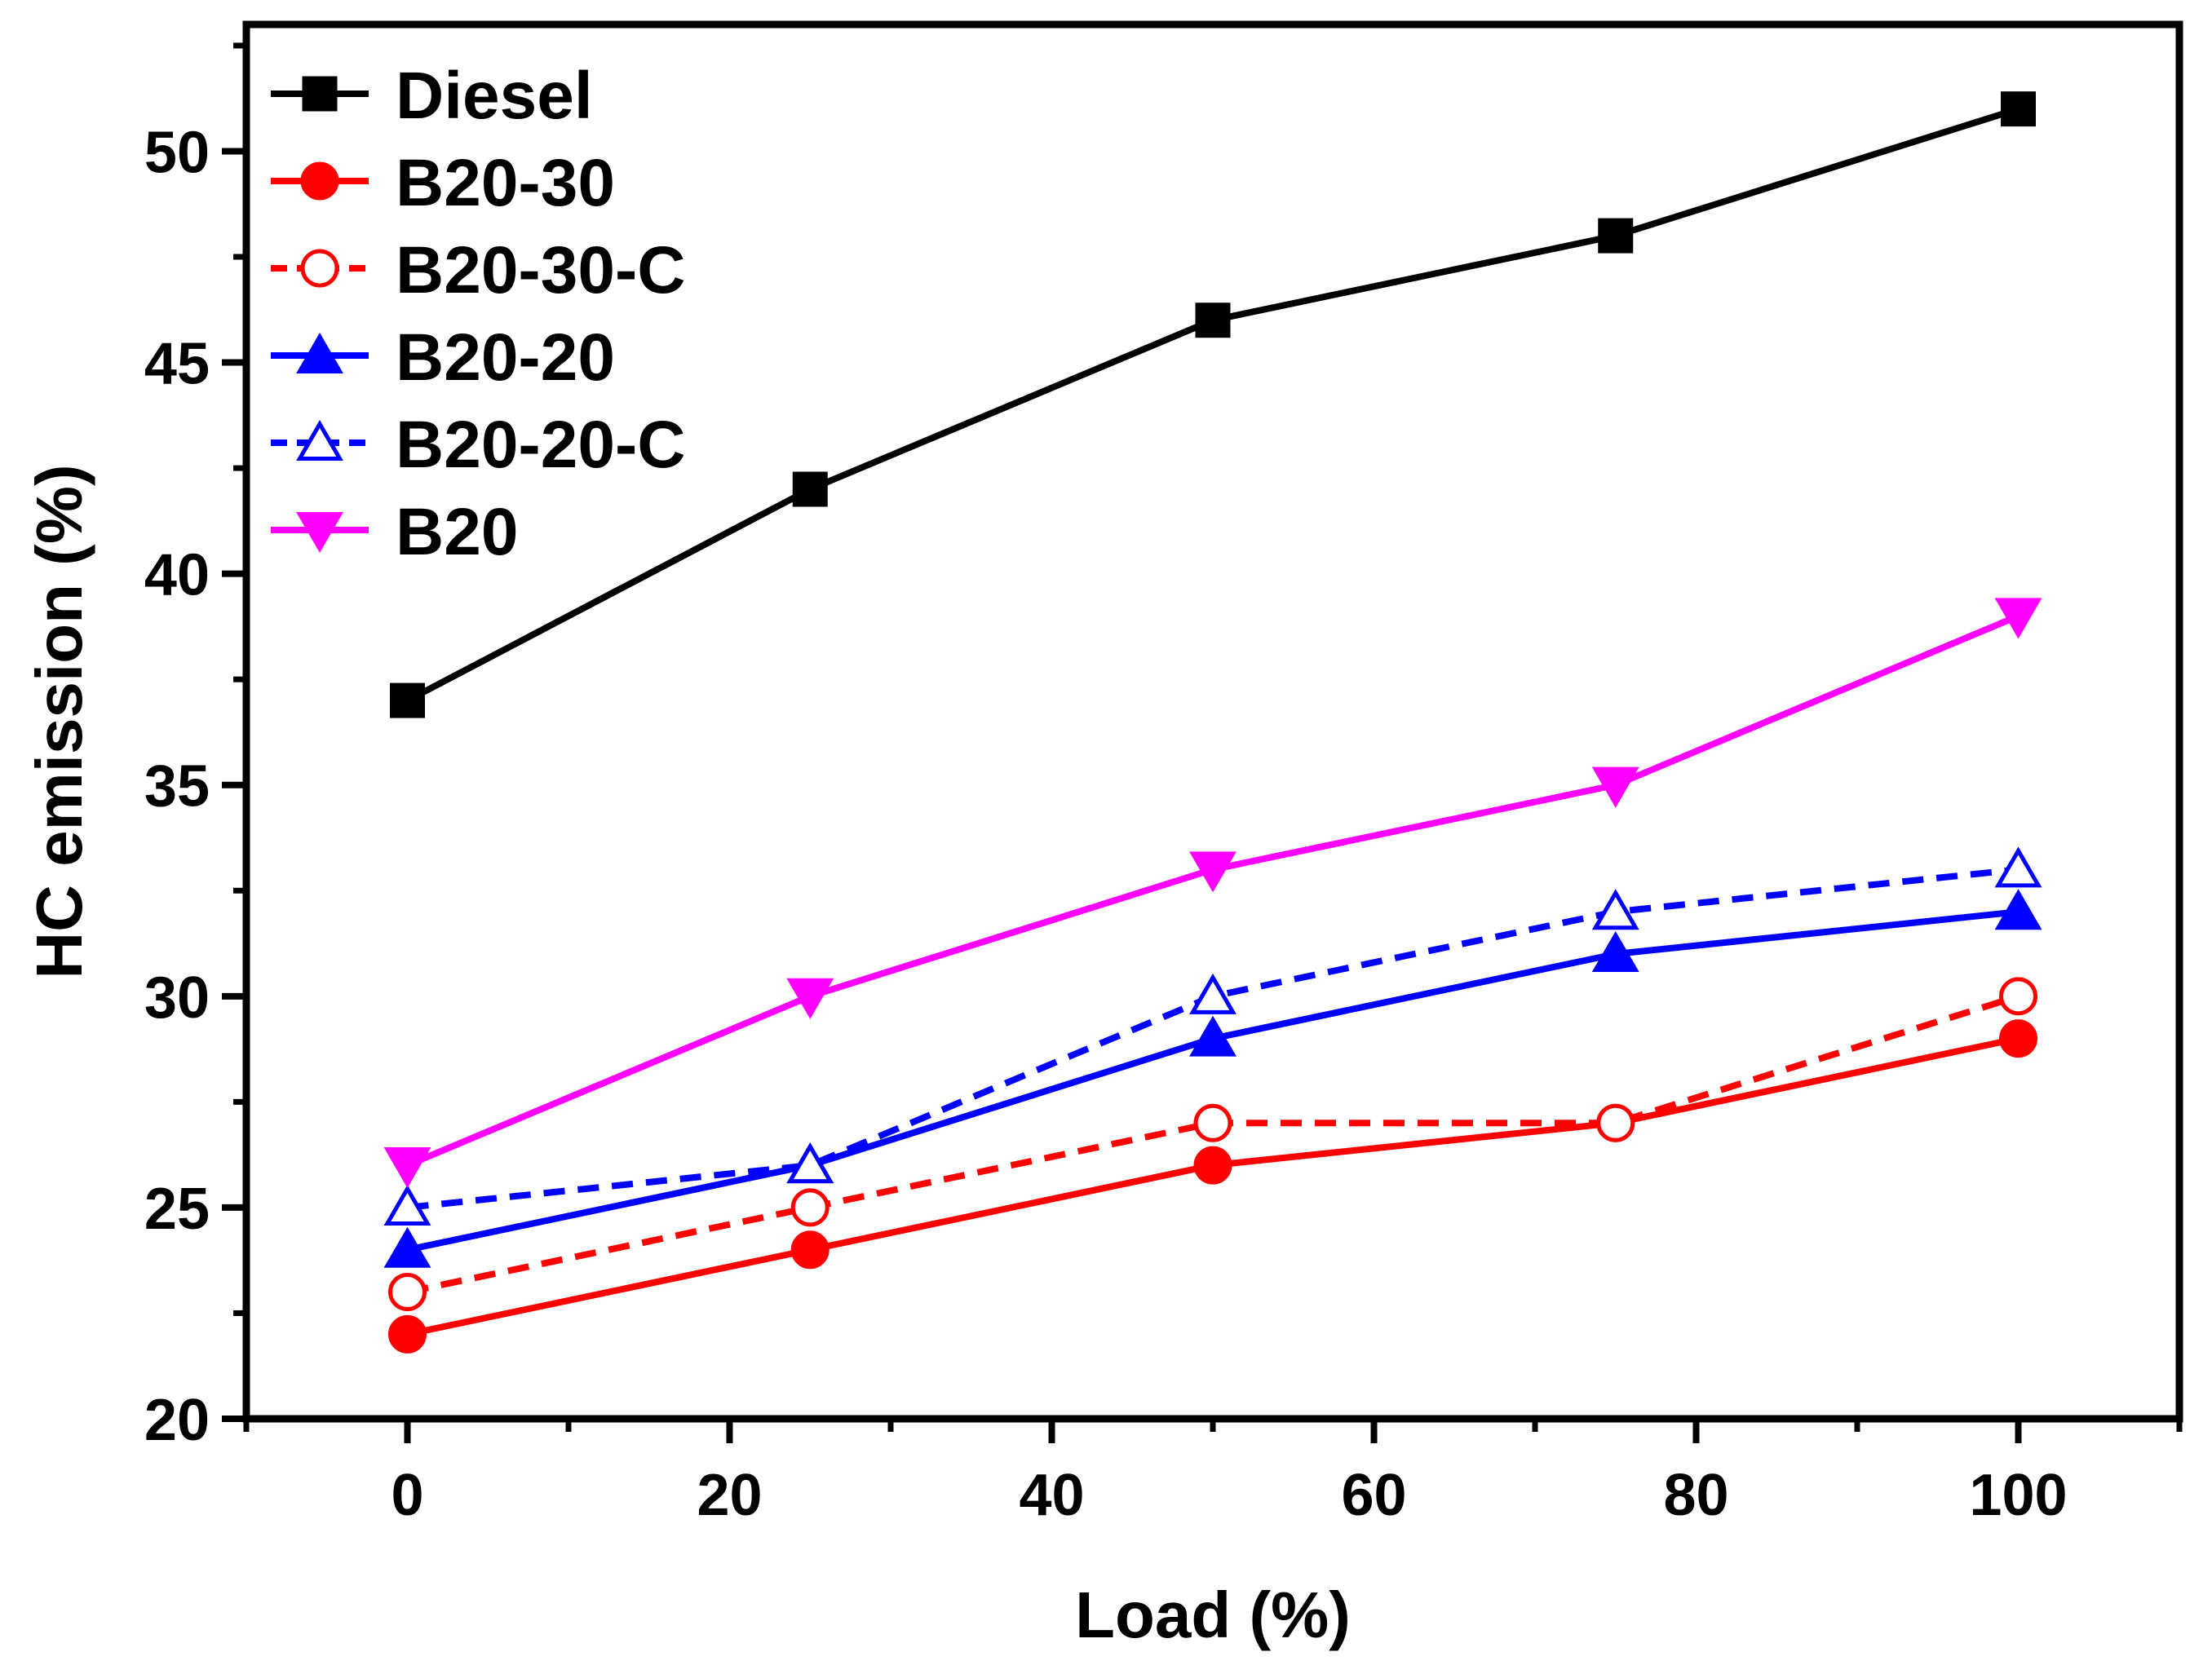 Image resolution: width=2212 pixels, height=1674 pixels. I want to click on legend-item-b20-20-c: B20-20-C, so click(478, 445).